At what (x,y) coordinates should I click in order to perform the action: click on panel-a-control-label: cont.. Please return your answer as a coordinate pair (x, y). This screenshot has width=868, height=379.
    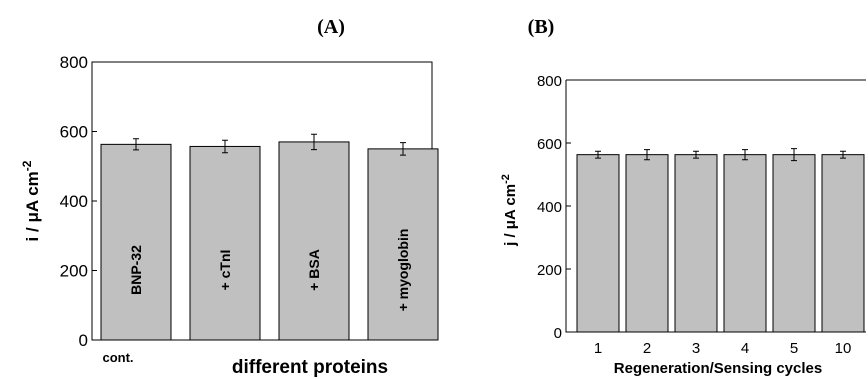
    Looking at the image, I should click on (117, 357).